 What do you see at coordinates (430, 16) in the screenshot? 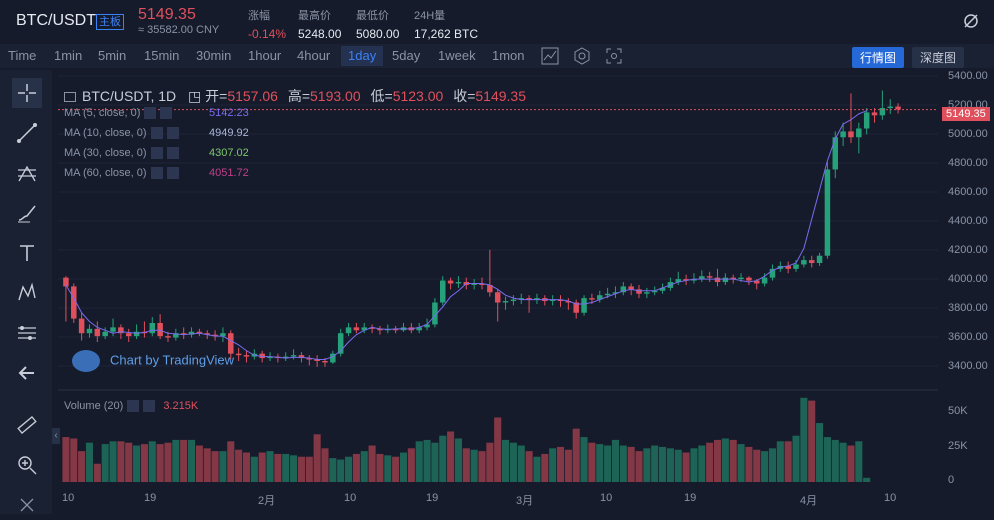
I see `stat-label: 24H量` at bounding box center [430, 16].